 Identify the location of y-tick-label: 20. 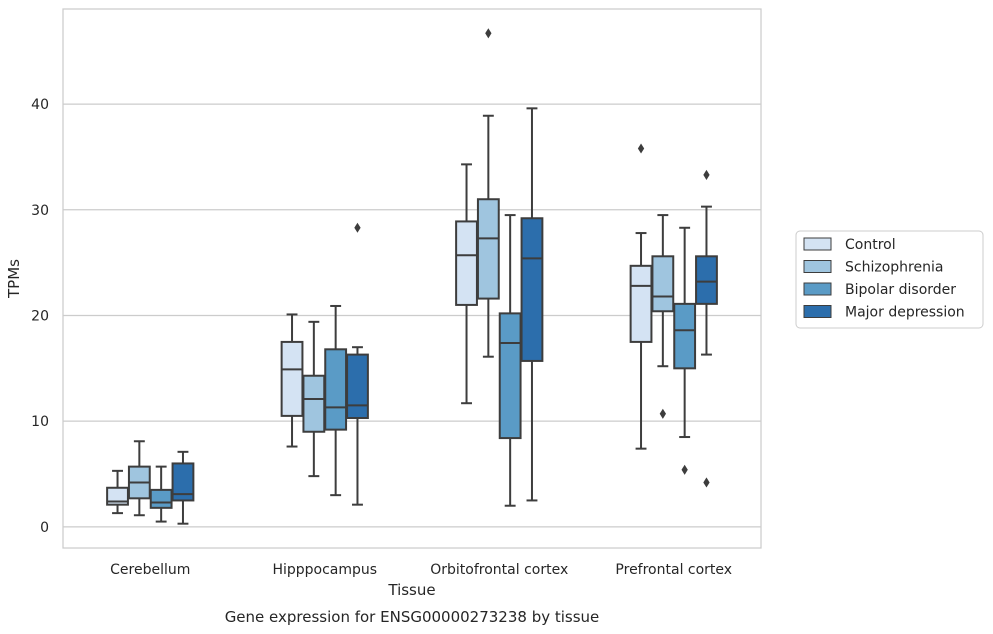
(40, 316).